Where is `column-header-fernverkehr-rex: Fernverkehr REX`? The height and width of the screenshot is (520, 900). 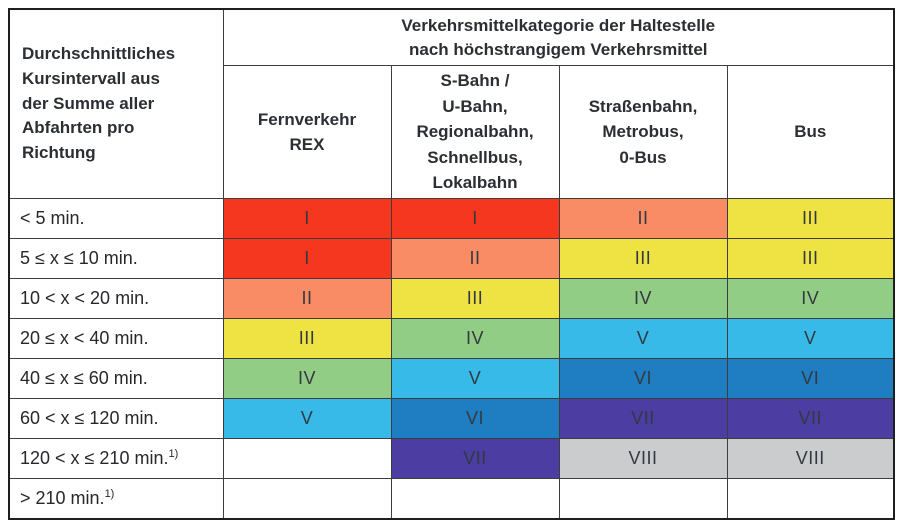
column-header-fernverkehr-rex: Fernverkehr REX is located at coordinates (307, 132).